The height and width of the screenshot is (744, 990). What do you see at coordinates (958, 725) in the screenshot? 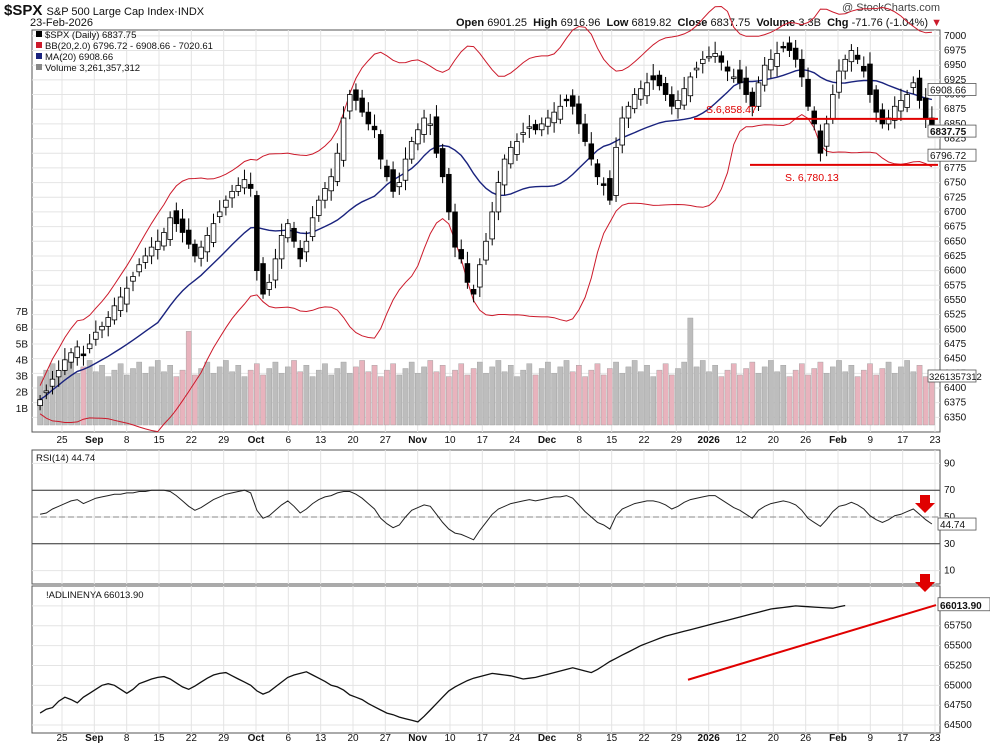
I see `adline-y-tick: 64500` at bounding box center [958, 725].